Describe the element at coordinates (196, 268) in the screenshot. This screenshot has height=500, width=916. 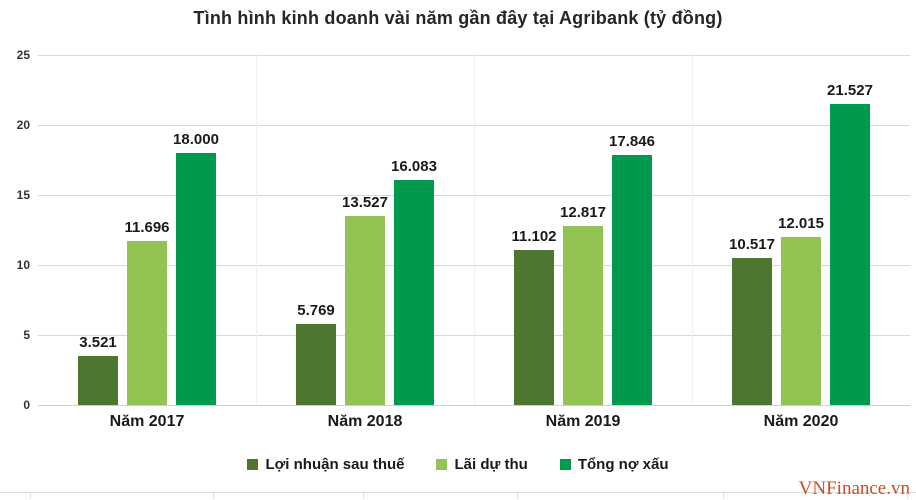
I see `bar: 18.000` at that location.